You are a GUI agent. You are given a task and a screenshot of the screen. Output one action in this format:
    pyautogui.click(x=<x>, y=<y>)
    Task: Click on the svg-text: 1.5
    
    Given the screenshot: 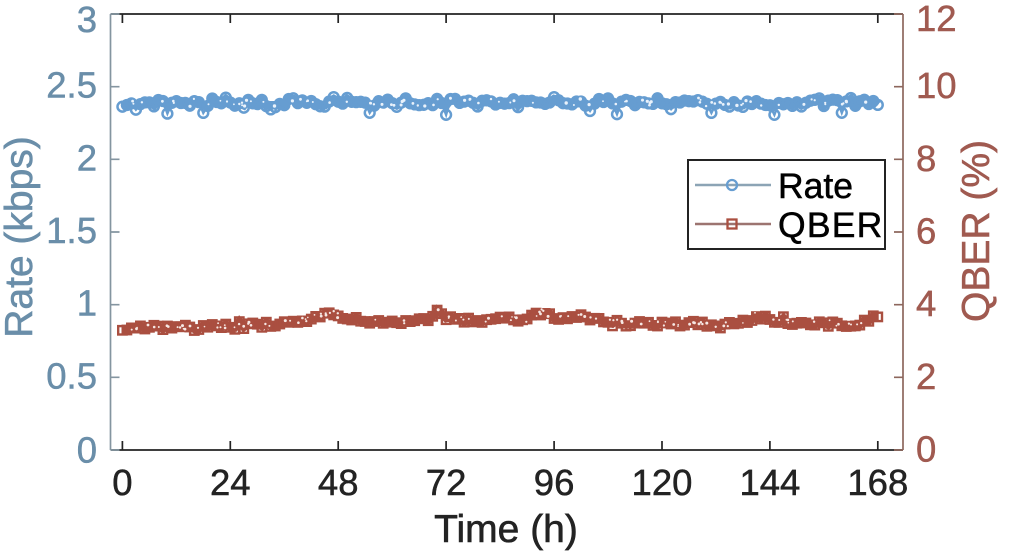 What is the action you would take?
    pyautogui.click(x=71, y=230)
    